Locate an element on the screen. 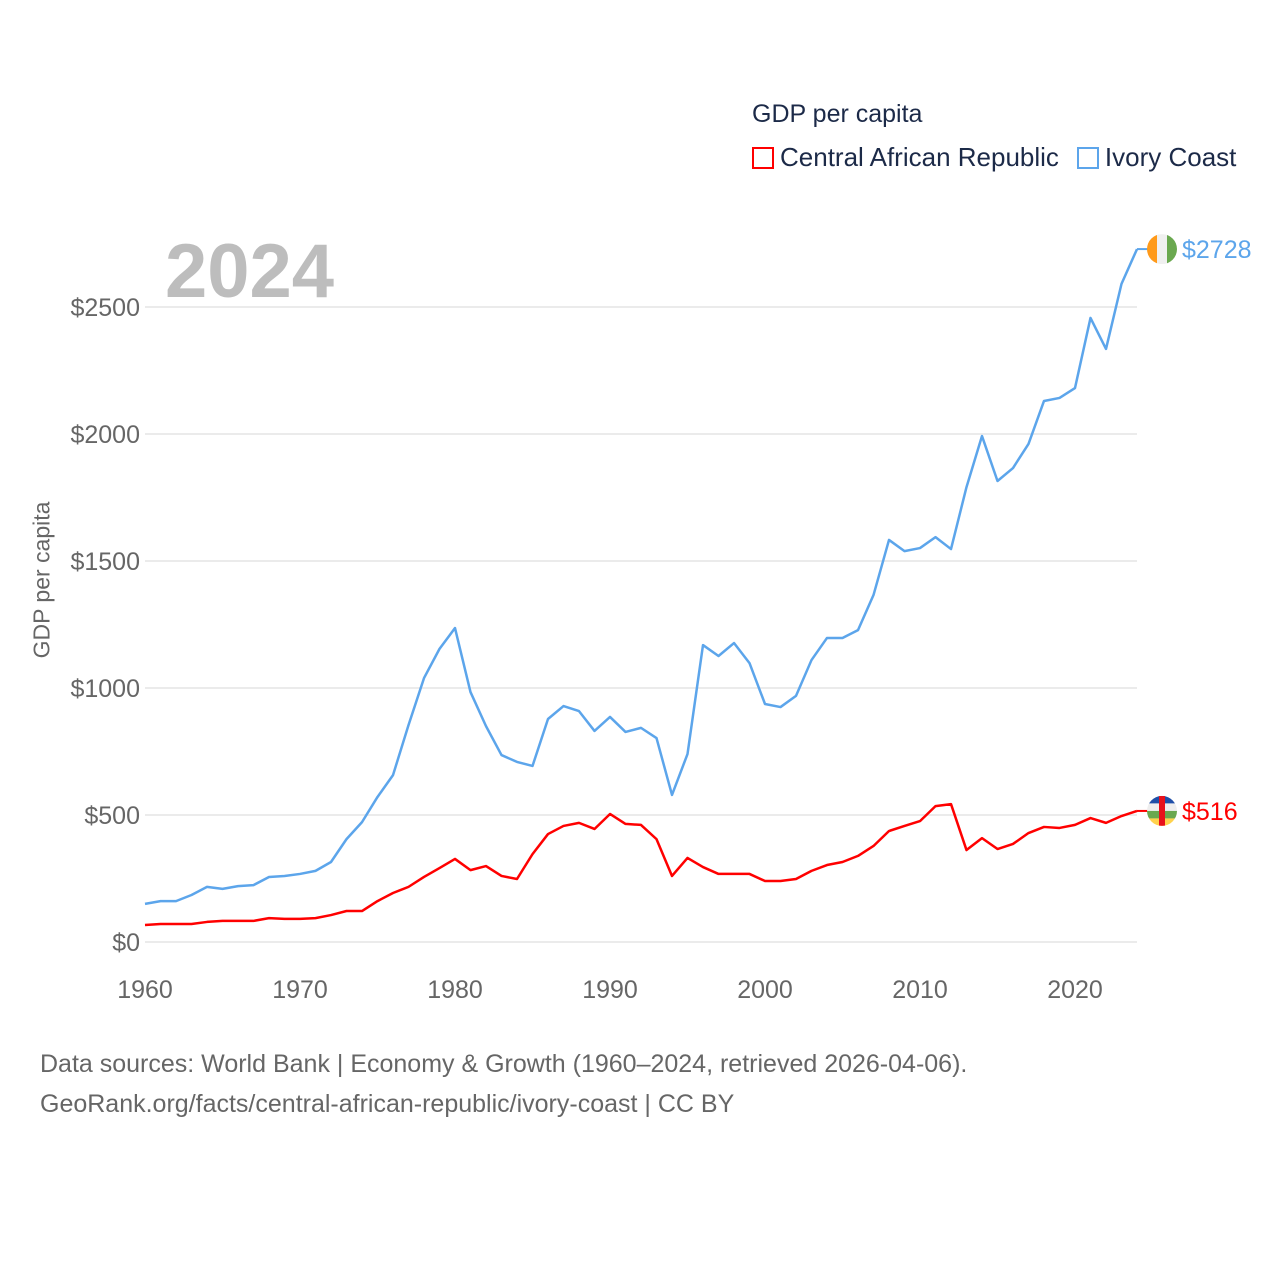 The height and width of the screenshot is (1280, 1280). x-tick-label: 2020 is located at coordinates (1075, 990).